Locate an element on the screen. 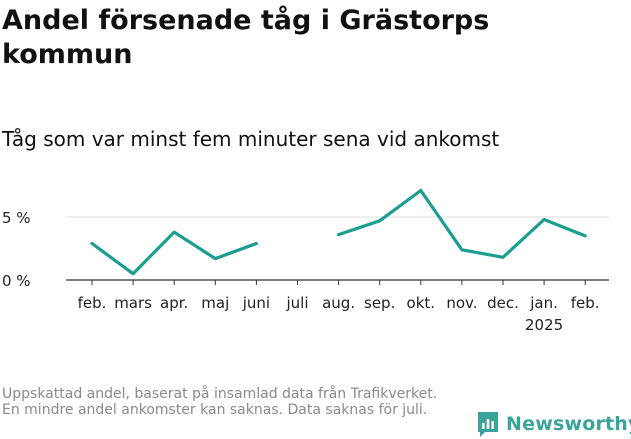  brand-logo: Newsworthy is located at coordinates (553, 424).